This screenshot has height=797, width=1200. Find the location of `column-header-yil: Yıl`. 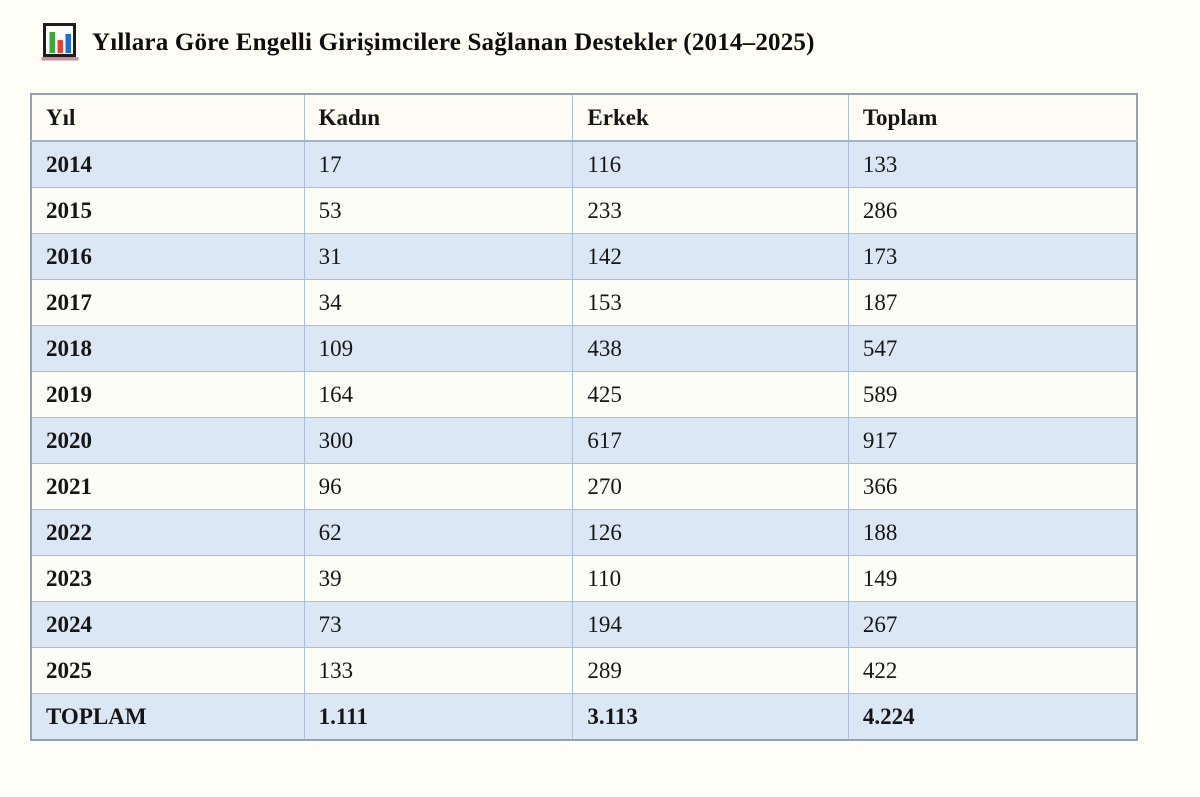

column-header-yil: Yıl is located at coordinates (167, 117).